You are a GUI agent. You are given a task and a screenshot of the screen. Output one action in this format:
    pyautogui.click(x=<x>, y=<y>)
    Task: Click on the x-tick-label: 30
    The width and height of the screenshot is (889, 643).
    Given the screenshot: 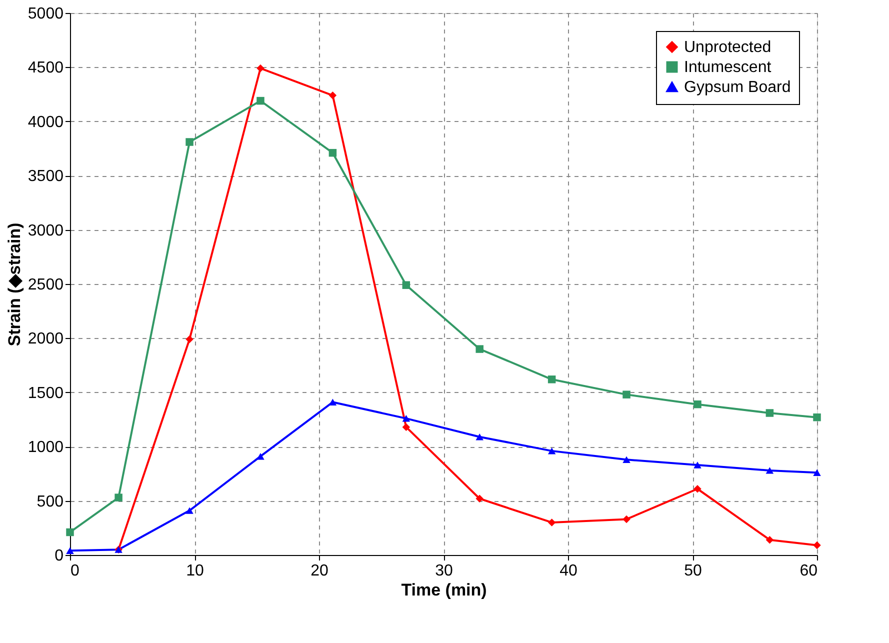 What is the action you would take?
    pyautogui.click(x=444, y=571)
    